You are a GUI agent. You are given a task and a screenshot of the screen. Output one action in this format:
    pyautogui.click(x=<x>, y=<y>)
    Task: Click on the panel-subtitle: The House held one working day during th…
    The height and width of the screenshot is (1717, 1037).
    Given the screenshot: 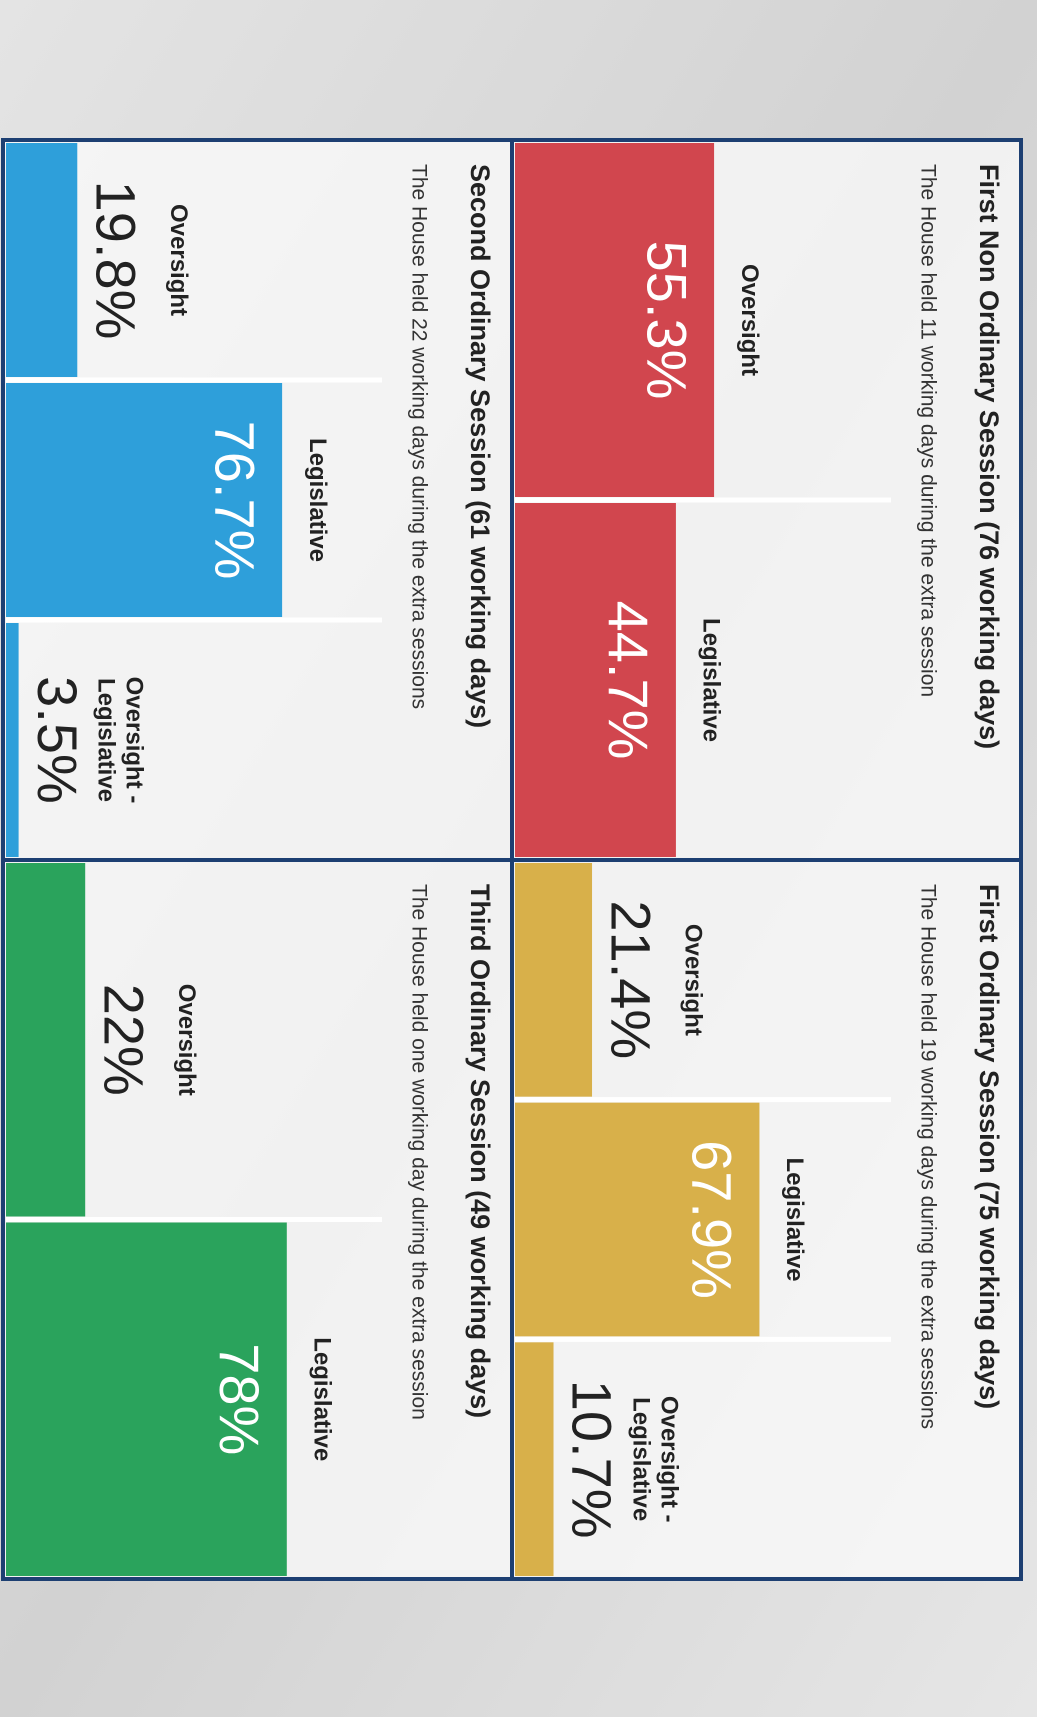 What is the action you would take?
    pyautogui.click(x=418, y=1152)
    